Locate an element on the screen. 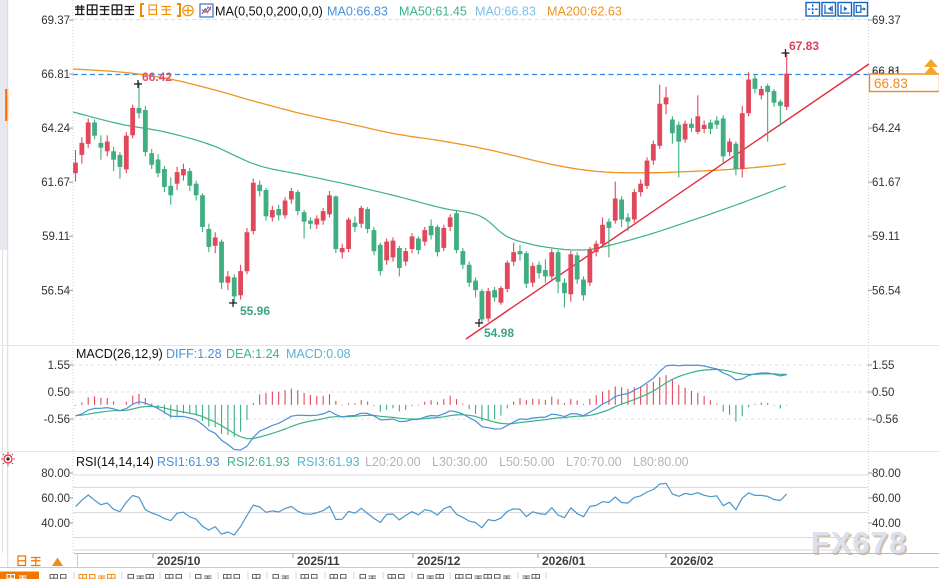 The height and width of the screenshot is (579, 939). svg-text: 54.98 is located at coordinates (499, 333).